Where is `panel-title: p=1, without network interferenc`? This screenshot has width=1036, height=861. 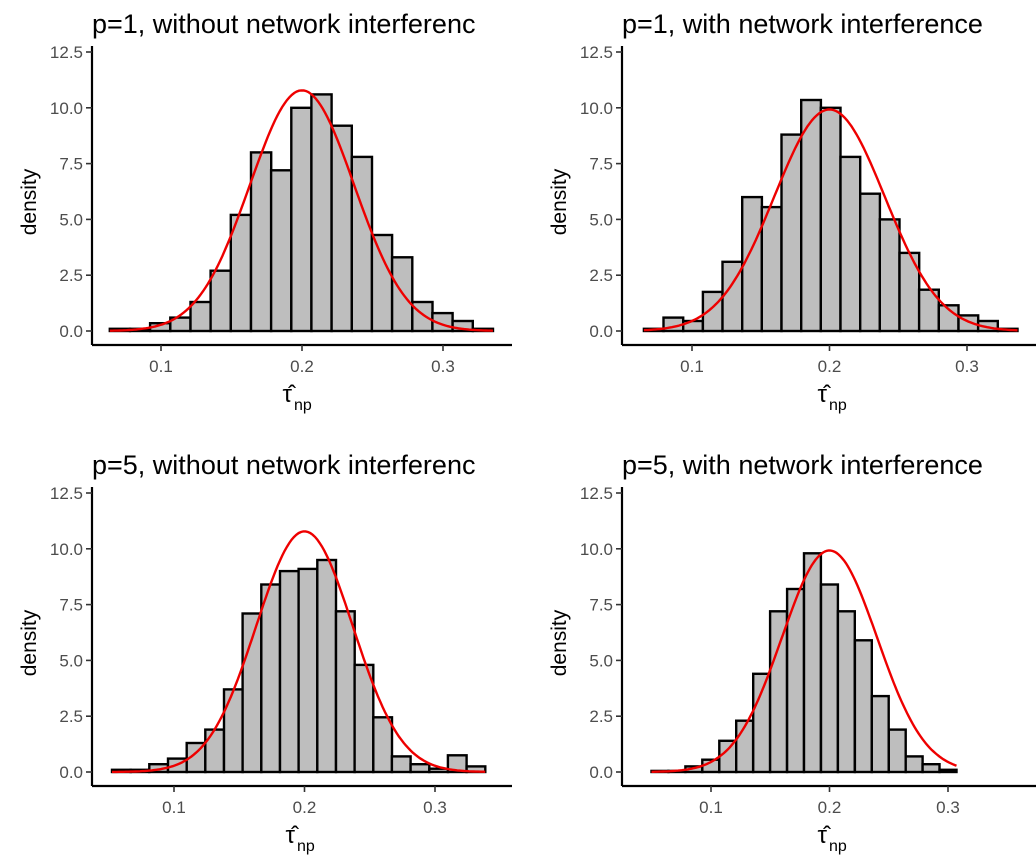
panel-title: p=1, without network interferenc is located at coordinates (283, 24).